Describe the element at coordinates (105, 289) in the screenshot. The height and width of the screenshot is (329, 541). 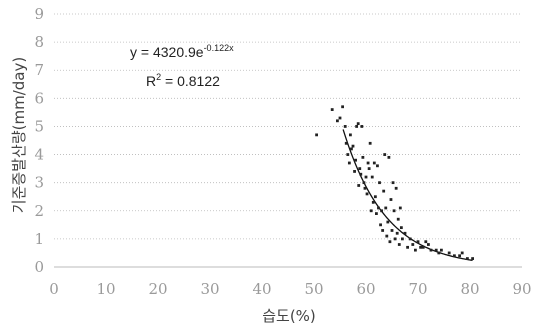
I see `x-tick-label: 10` at that location.